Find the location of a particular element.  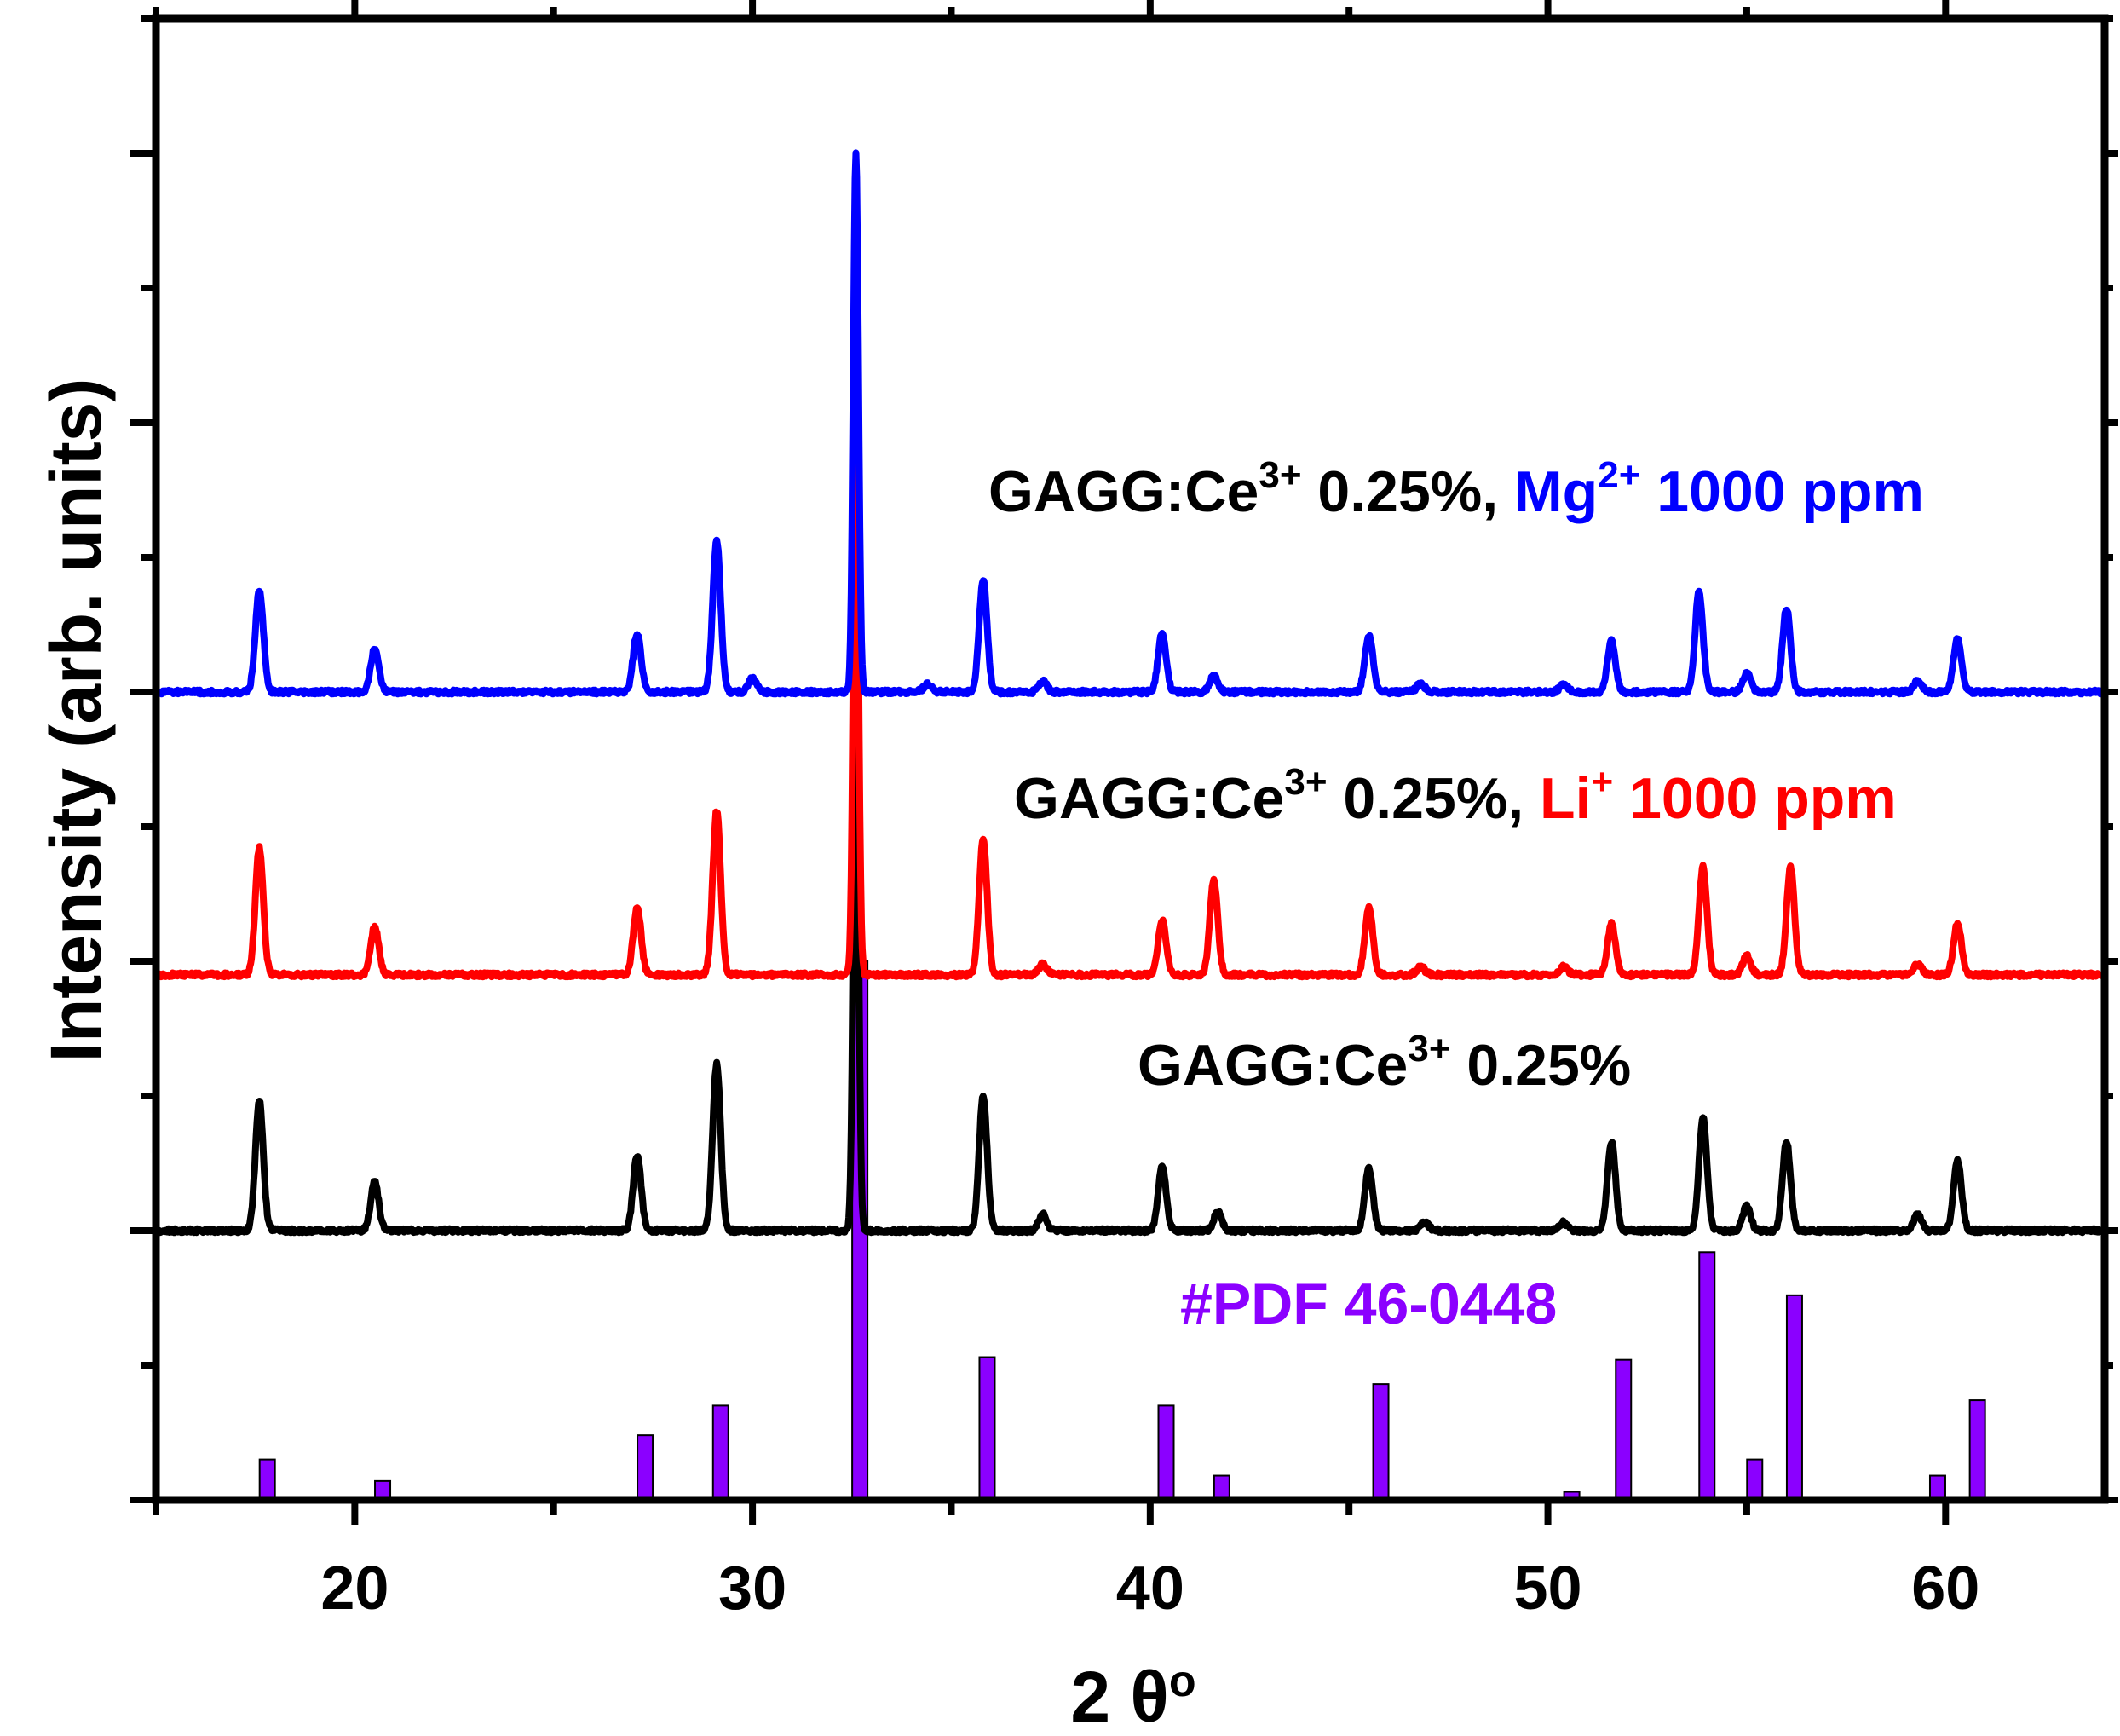

x-tick-label: 30 is located at coordinates (752, 1588).